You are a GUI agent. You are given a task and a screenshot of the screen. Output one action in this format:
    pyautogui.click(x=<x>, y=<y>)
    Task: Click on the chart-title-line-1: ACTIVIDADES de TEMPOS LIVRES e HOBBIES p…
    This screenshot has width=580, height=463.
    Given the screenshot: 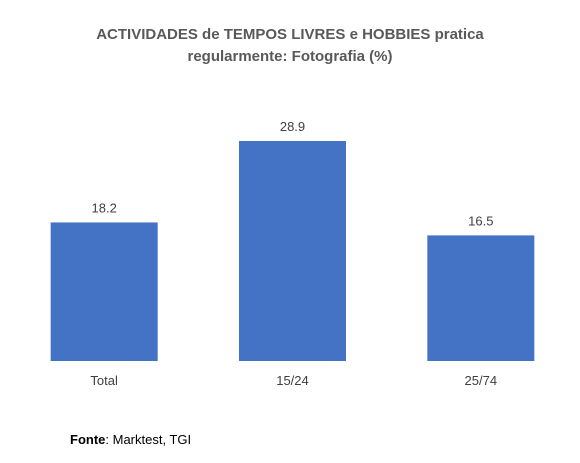 What is the action you would take?
    pyautogui.click(x=290, y=34)
    